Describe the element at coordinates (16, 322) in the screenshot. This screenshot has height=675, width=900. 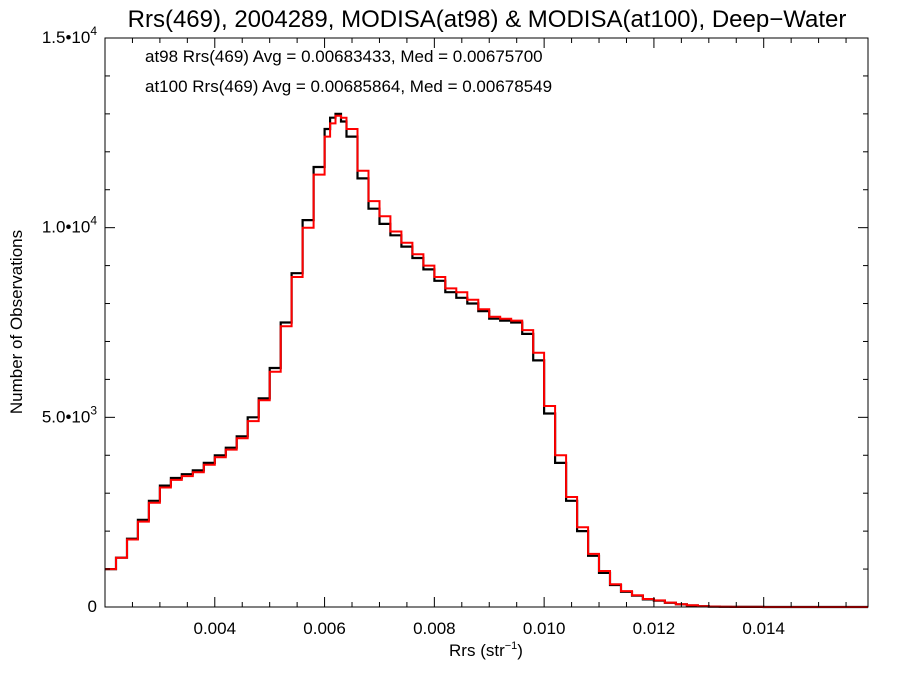
I see `y-axis-label: Number of Observations` at that location.